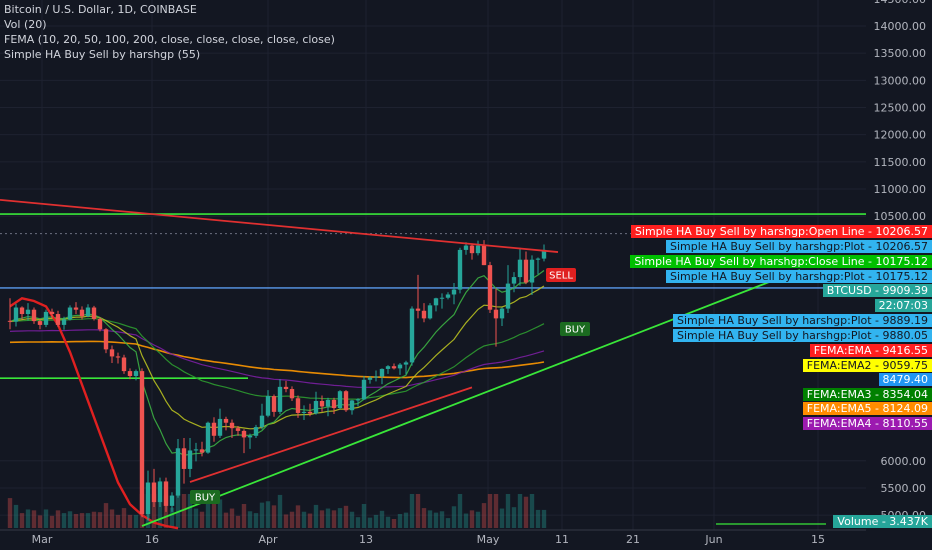  What do you see at coordinates (100, 9) in the screenshot?
I see `chart-symbol-title: Bitcoin / U.S. Dollar, 1D, COINBASE` at bounding box center [100, 9].